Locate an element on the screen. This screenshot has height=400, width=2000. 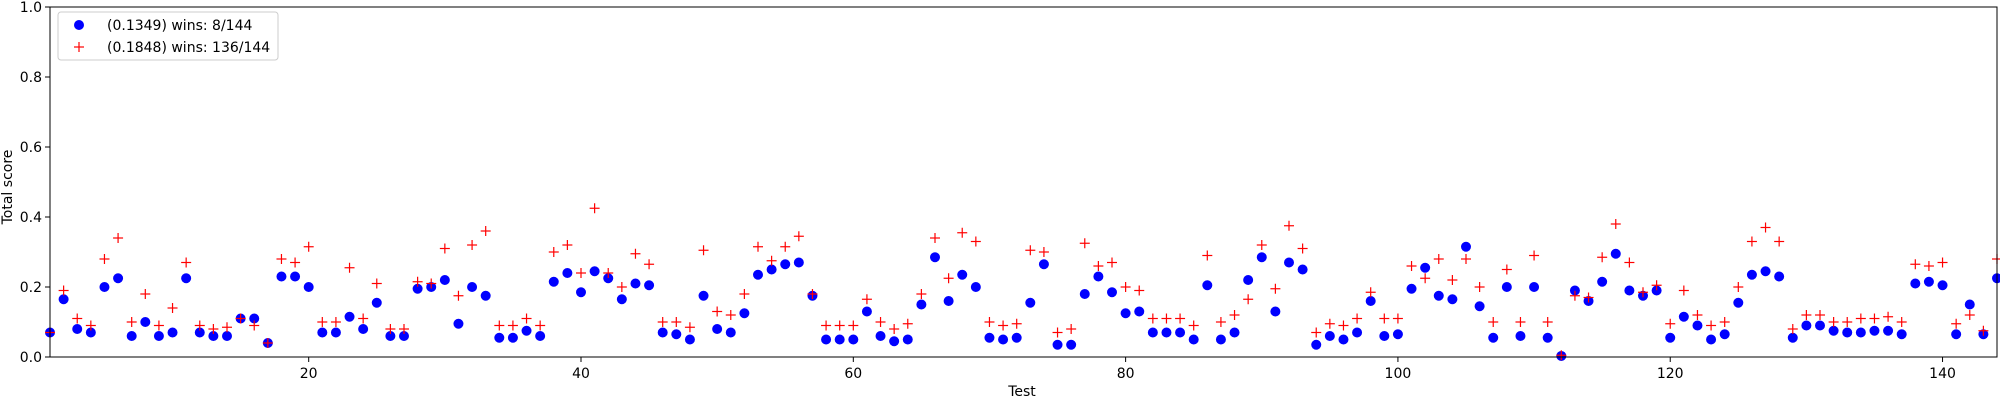
legend-marker-circle is located at coordinates (79, 25).